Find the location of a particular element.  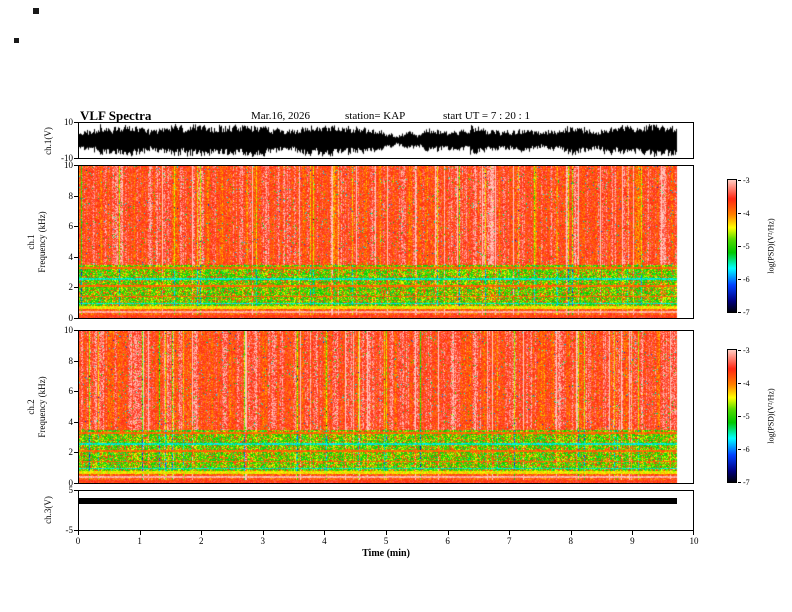

cb1-tick-label: -3 is located at coordinates (746, 180).